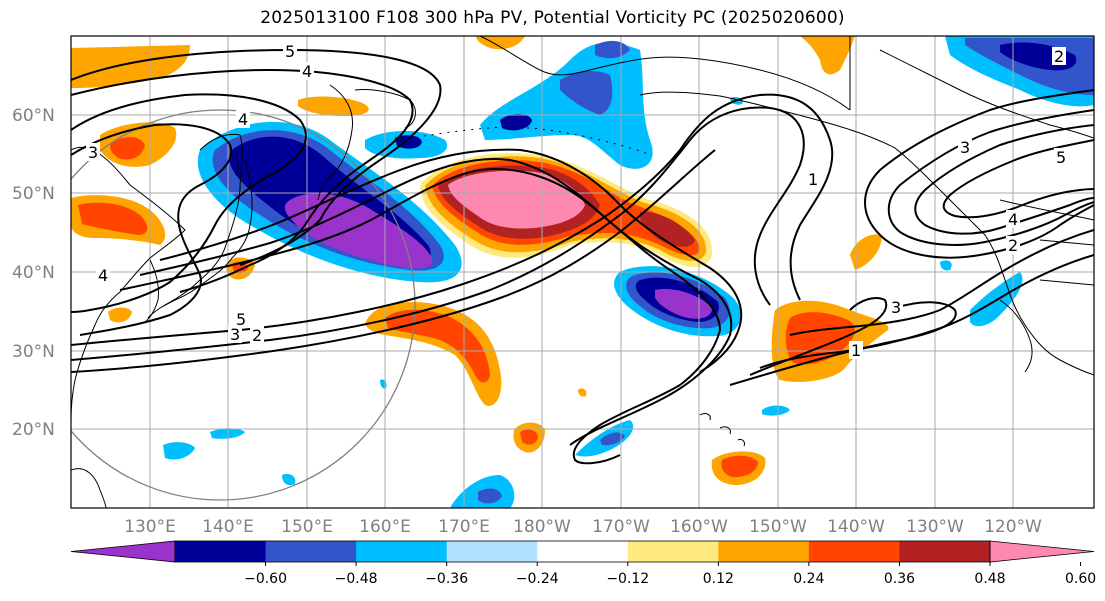  What do you see at coordinates (33, 430) in the screenshot?
I see `lat-label: 20°N` at bounding box center [33, 430].